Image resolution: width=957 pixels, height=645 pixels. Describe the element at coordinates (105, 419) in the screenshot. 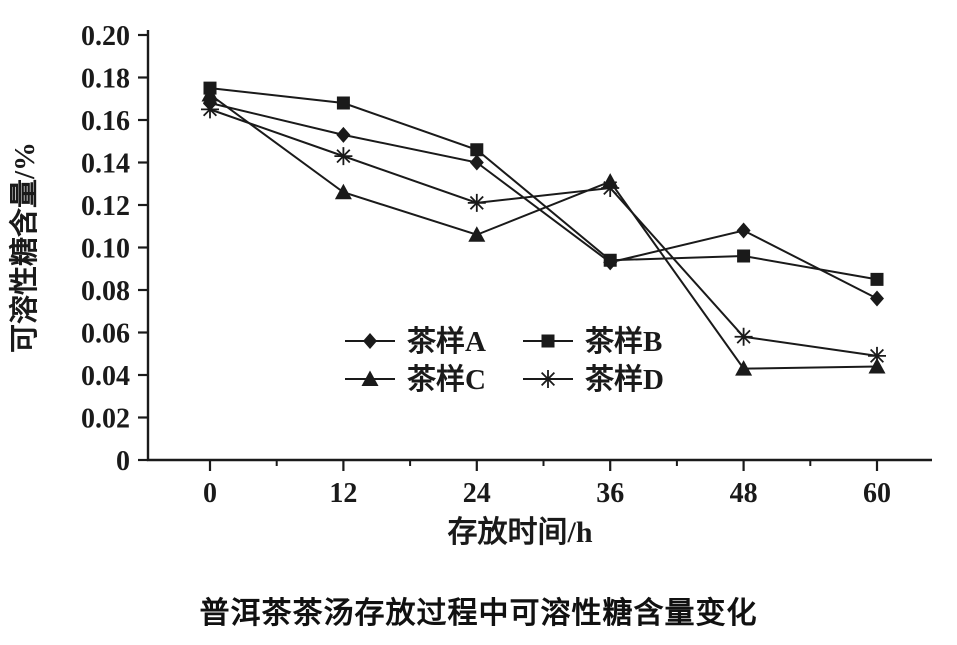

I see `y-tick-label: 0.02` at that location.